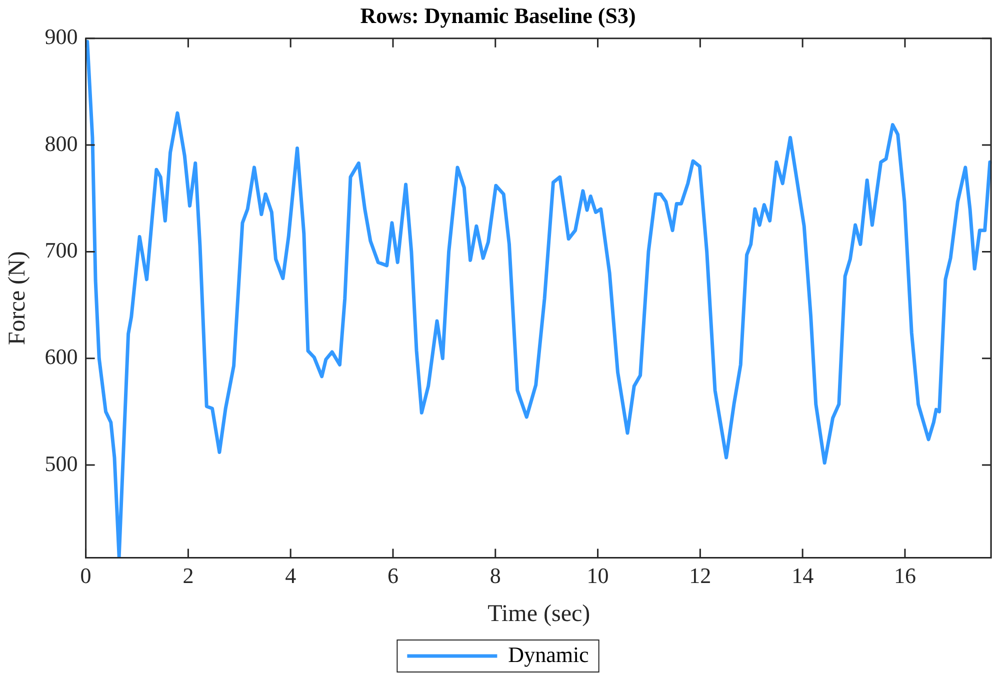 Image resolution: width=992 pixels, height=685 pixels. Describe the element at coordinates (61, 37) in the screenshot. I see `y-tick-label: 900` at that location.